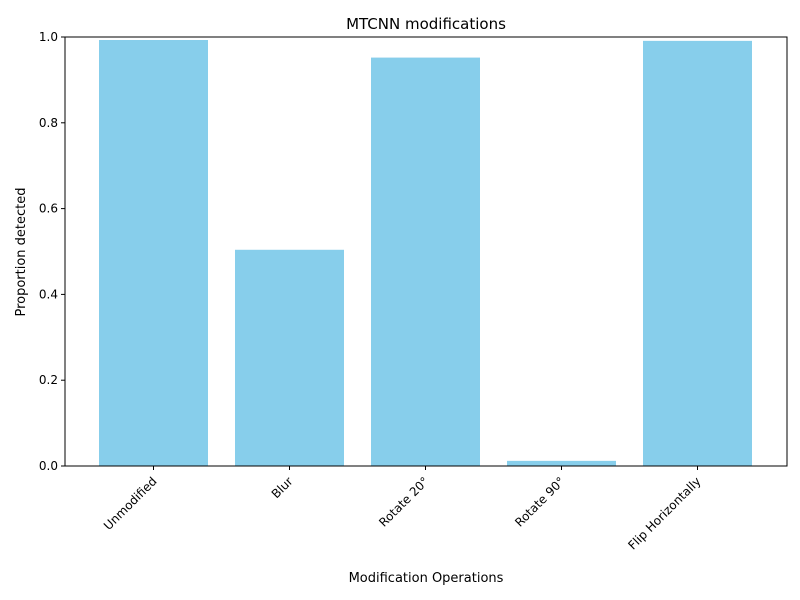 The image size is (800, 600). I want to click on x-tick-label: Rotate 90°, so click(539, 501).